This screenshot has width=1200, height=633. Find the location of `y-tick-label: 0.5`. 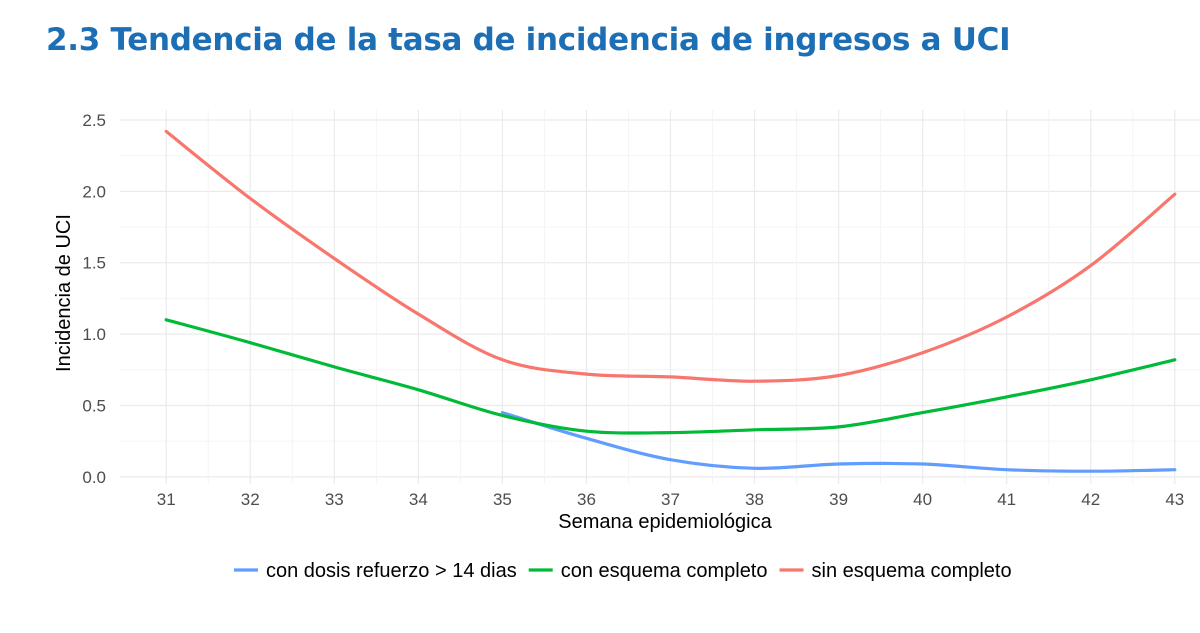

y-tick-label: 0.5 is located at coordinates (94, 405).